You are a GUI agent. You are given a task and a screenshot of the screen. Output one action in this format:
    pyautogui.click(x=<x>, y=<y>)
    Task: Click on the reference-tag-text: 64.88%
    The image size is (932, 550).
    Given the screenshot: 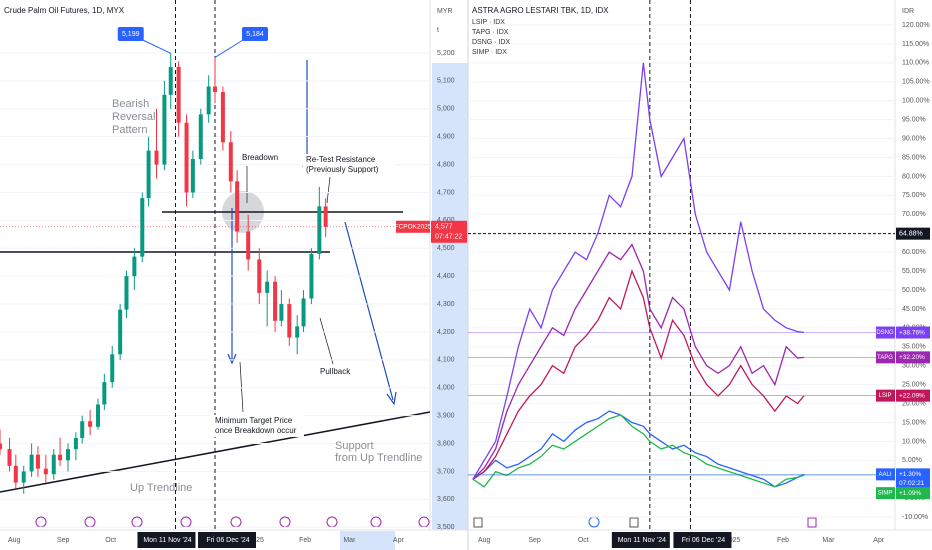 What is the action you would take?
    pyautogui.click(x=911, y=233)
    